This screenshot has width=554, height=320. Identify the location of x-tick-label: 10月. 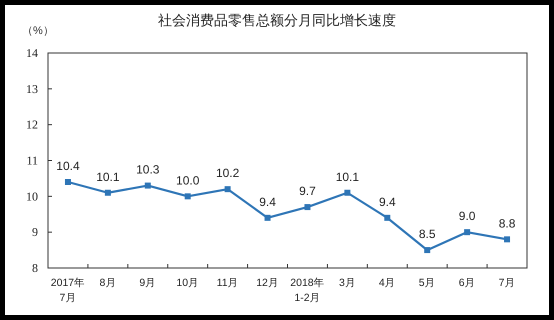
(188, 283).